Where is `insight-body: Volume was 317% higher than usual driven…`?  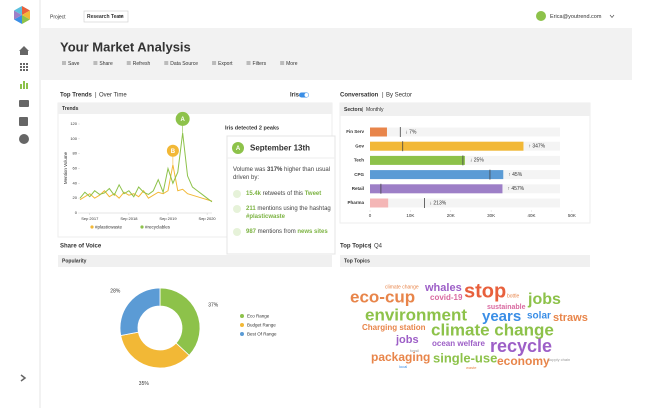
insight-body: Volume was 317% higher than usual driven… is located at coordinates (282, 201).